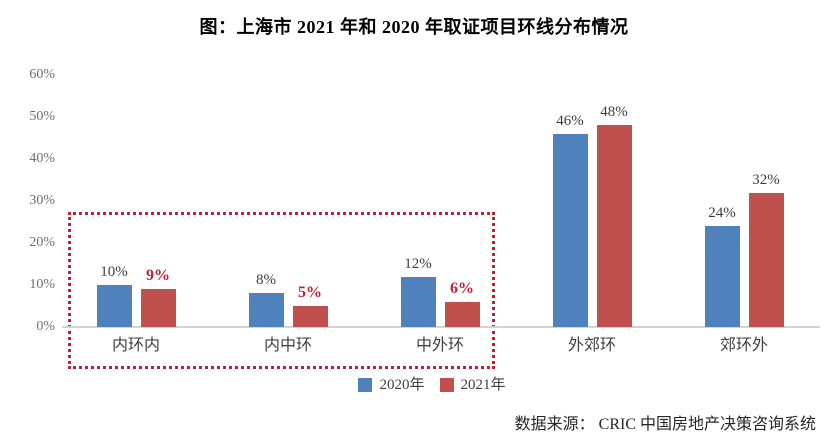 The width and height of the screenshot is (828, 441). Describe the element at coordinates (158, 308) in the screenshot. I see `bar-2021年-内环内` at that location.